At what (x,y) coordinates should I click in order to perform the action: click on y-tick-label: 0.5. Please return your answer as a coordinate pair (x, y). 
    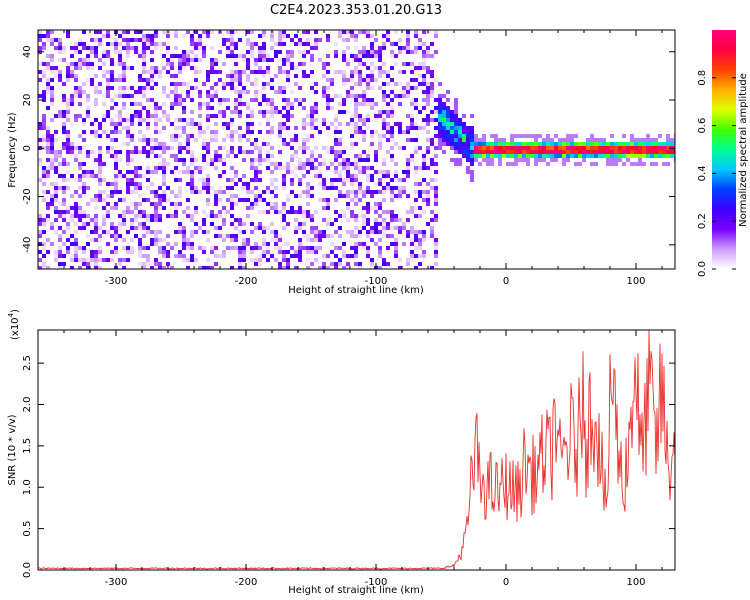
    Looking at the image, I should click on (27, 529).